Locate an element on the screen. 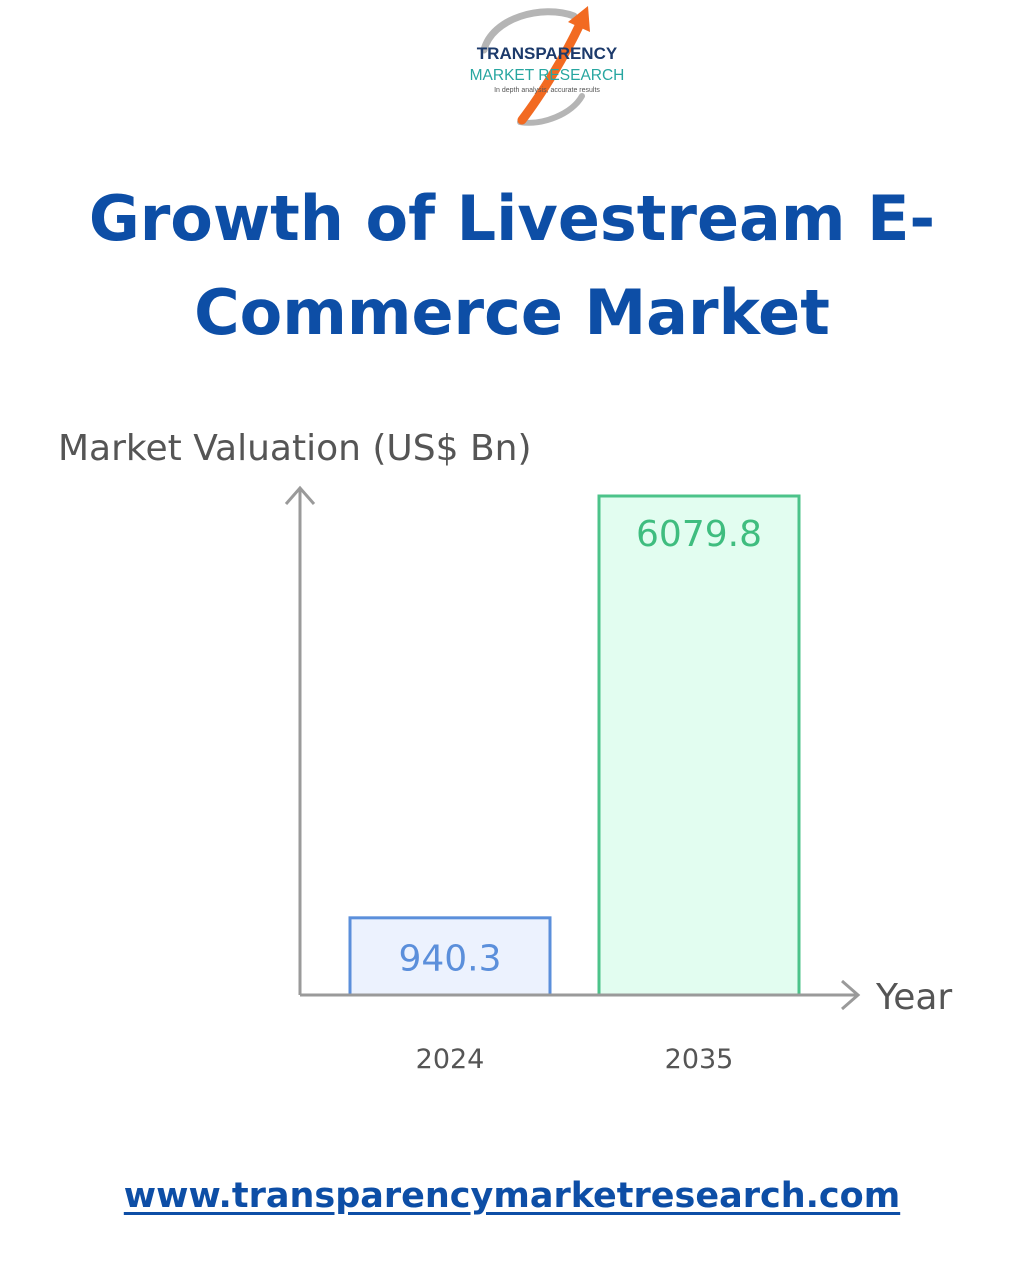 This screenshot has width=1024, height=1280. x-axis-arrowhead is located at coordinates (851, 995).